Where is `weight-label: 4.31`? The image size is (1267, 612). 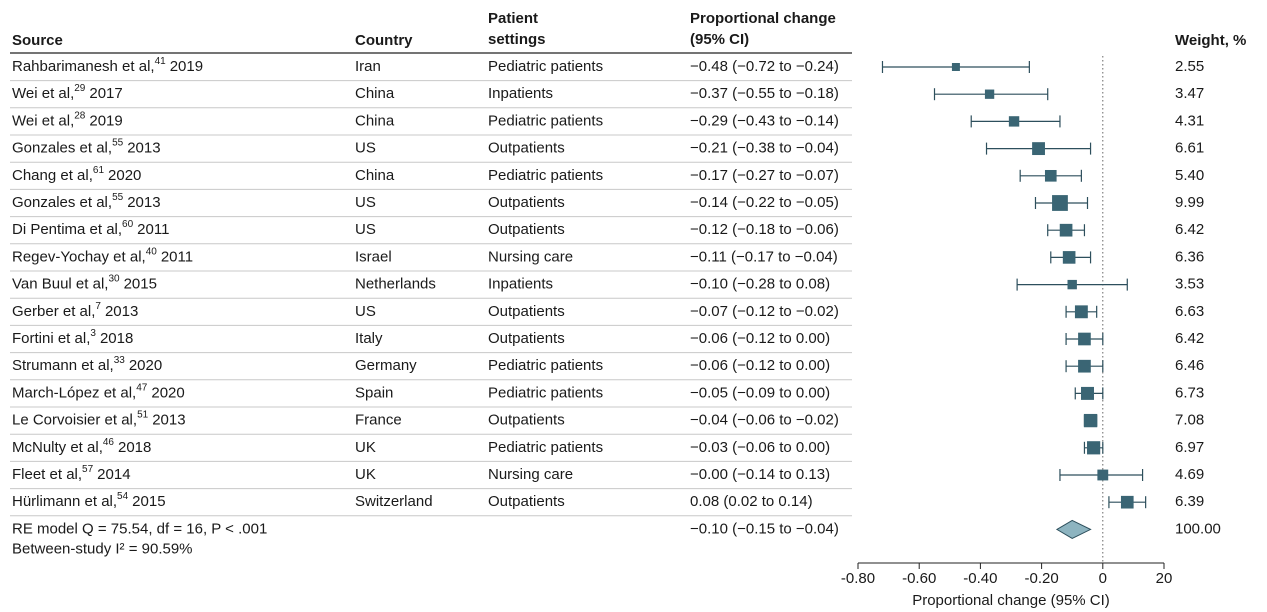 weight-label: 4.31 is located at coordinates (1189, 120).